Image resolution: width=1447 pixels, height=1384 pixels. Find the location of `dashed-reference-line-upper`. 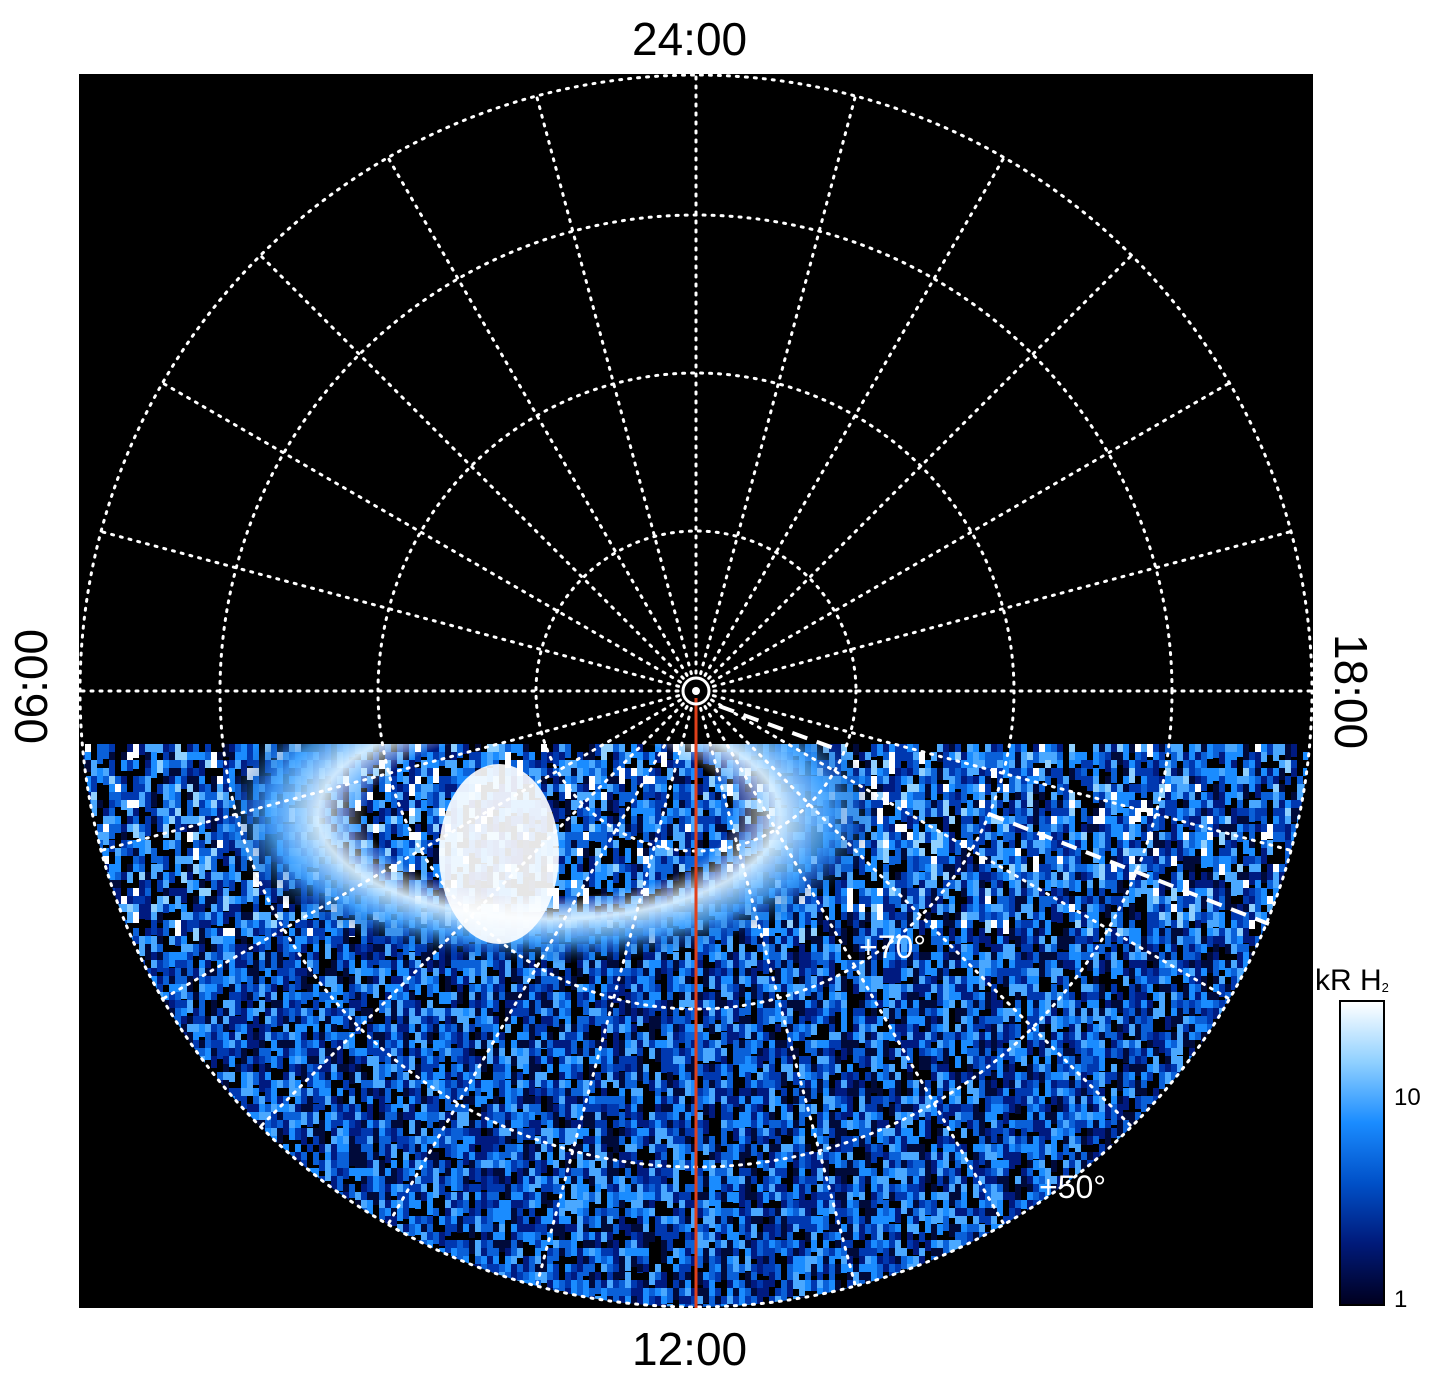

dashed-reference-line-upper is located at coordinates (779, 728).